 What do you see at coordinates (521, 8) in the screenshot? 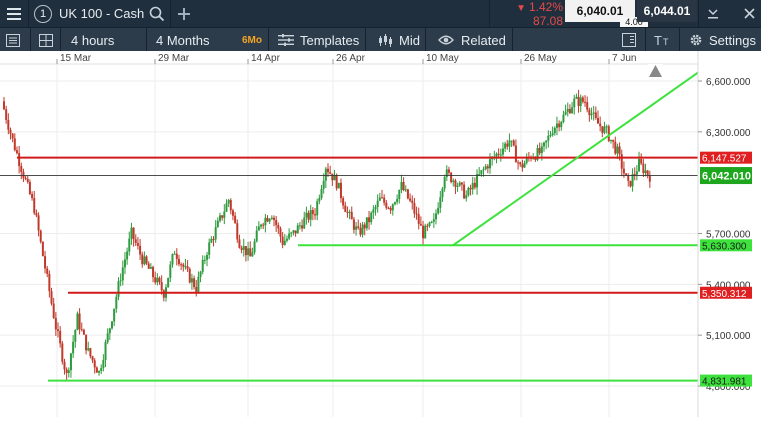
I see `down-arrow-icon: ▼` at bounding box center [521, 8].